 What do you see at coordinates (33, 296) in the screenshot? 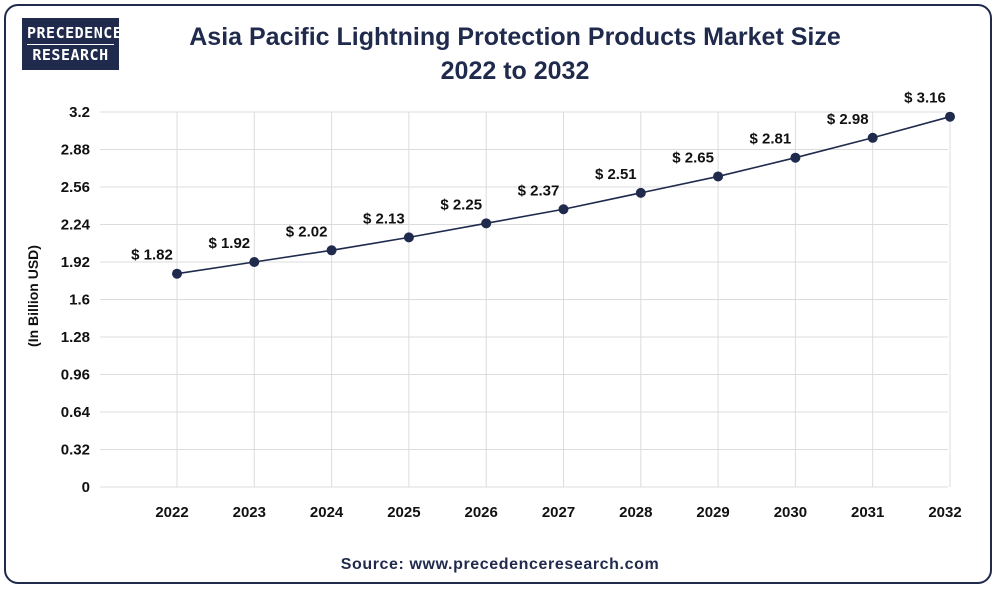
I see `y-axis-title: (In Billion USD)` at bounding box center [33, 296].